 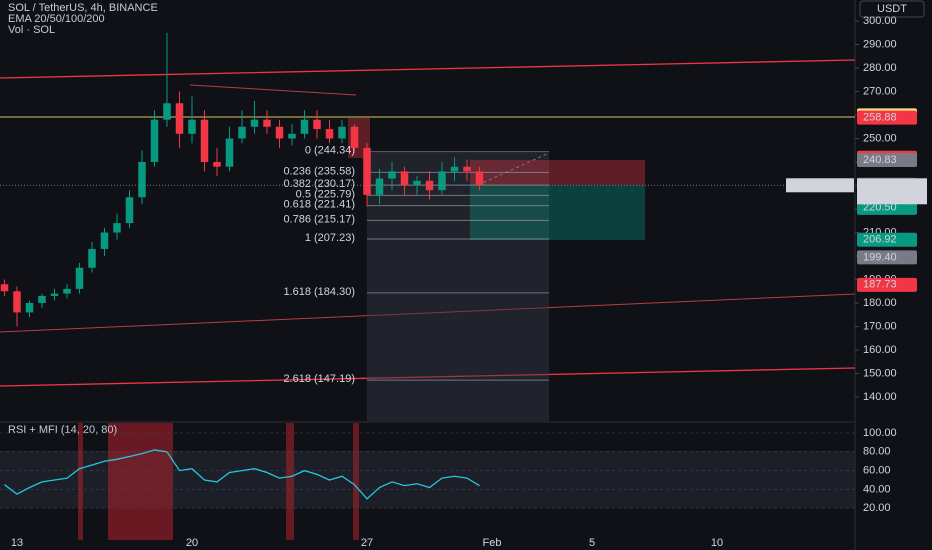 What do you see at coordinates (877, 452) in the screenshot?
I see `rsi-tick-label: 80.00` at bounding box center [877, 452].